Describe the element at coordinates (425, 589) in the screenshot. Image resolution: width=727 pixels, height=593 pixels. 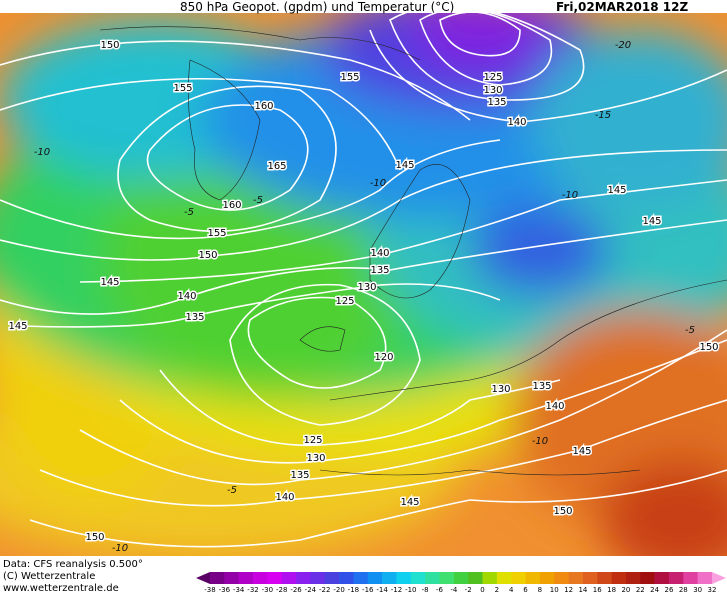
I see `colorbar-label: -8` at that location.